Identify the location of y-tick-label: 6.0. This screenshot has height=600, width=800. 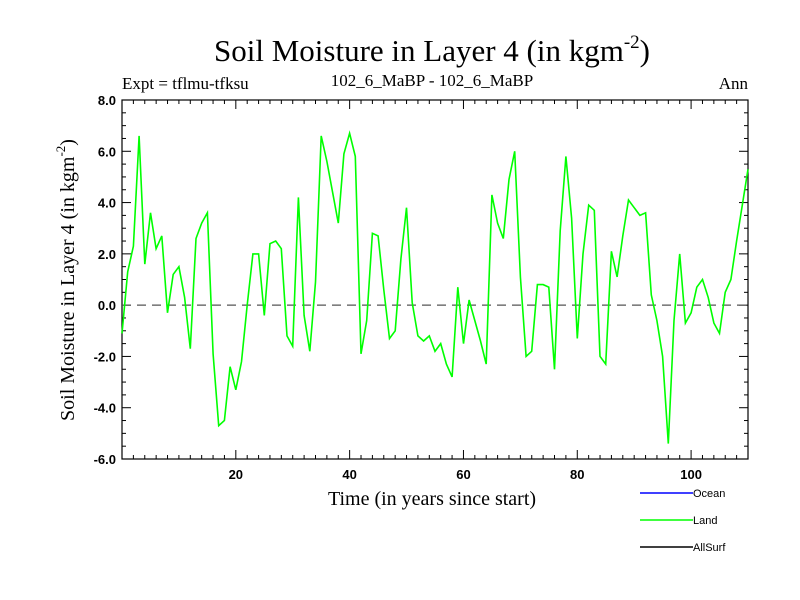
(107, 151).